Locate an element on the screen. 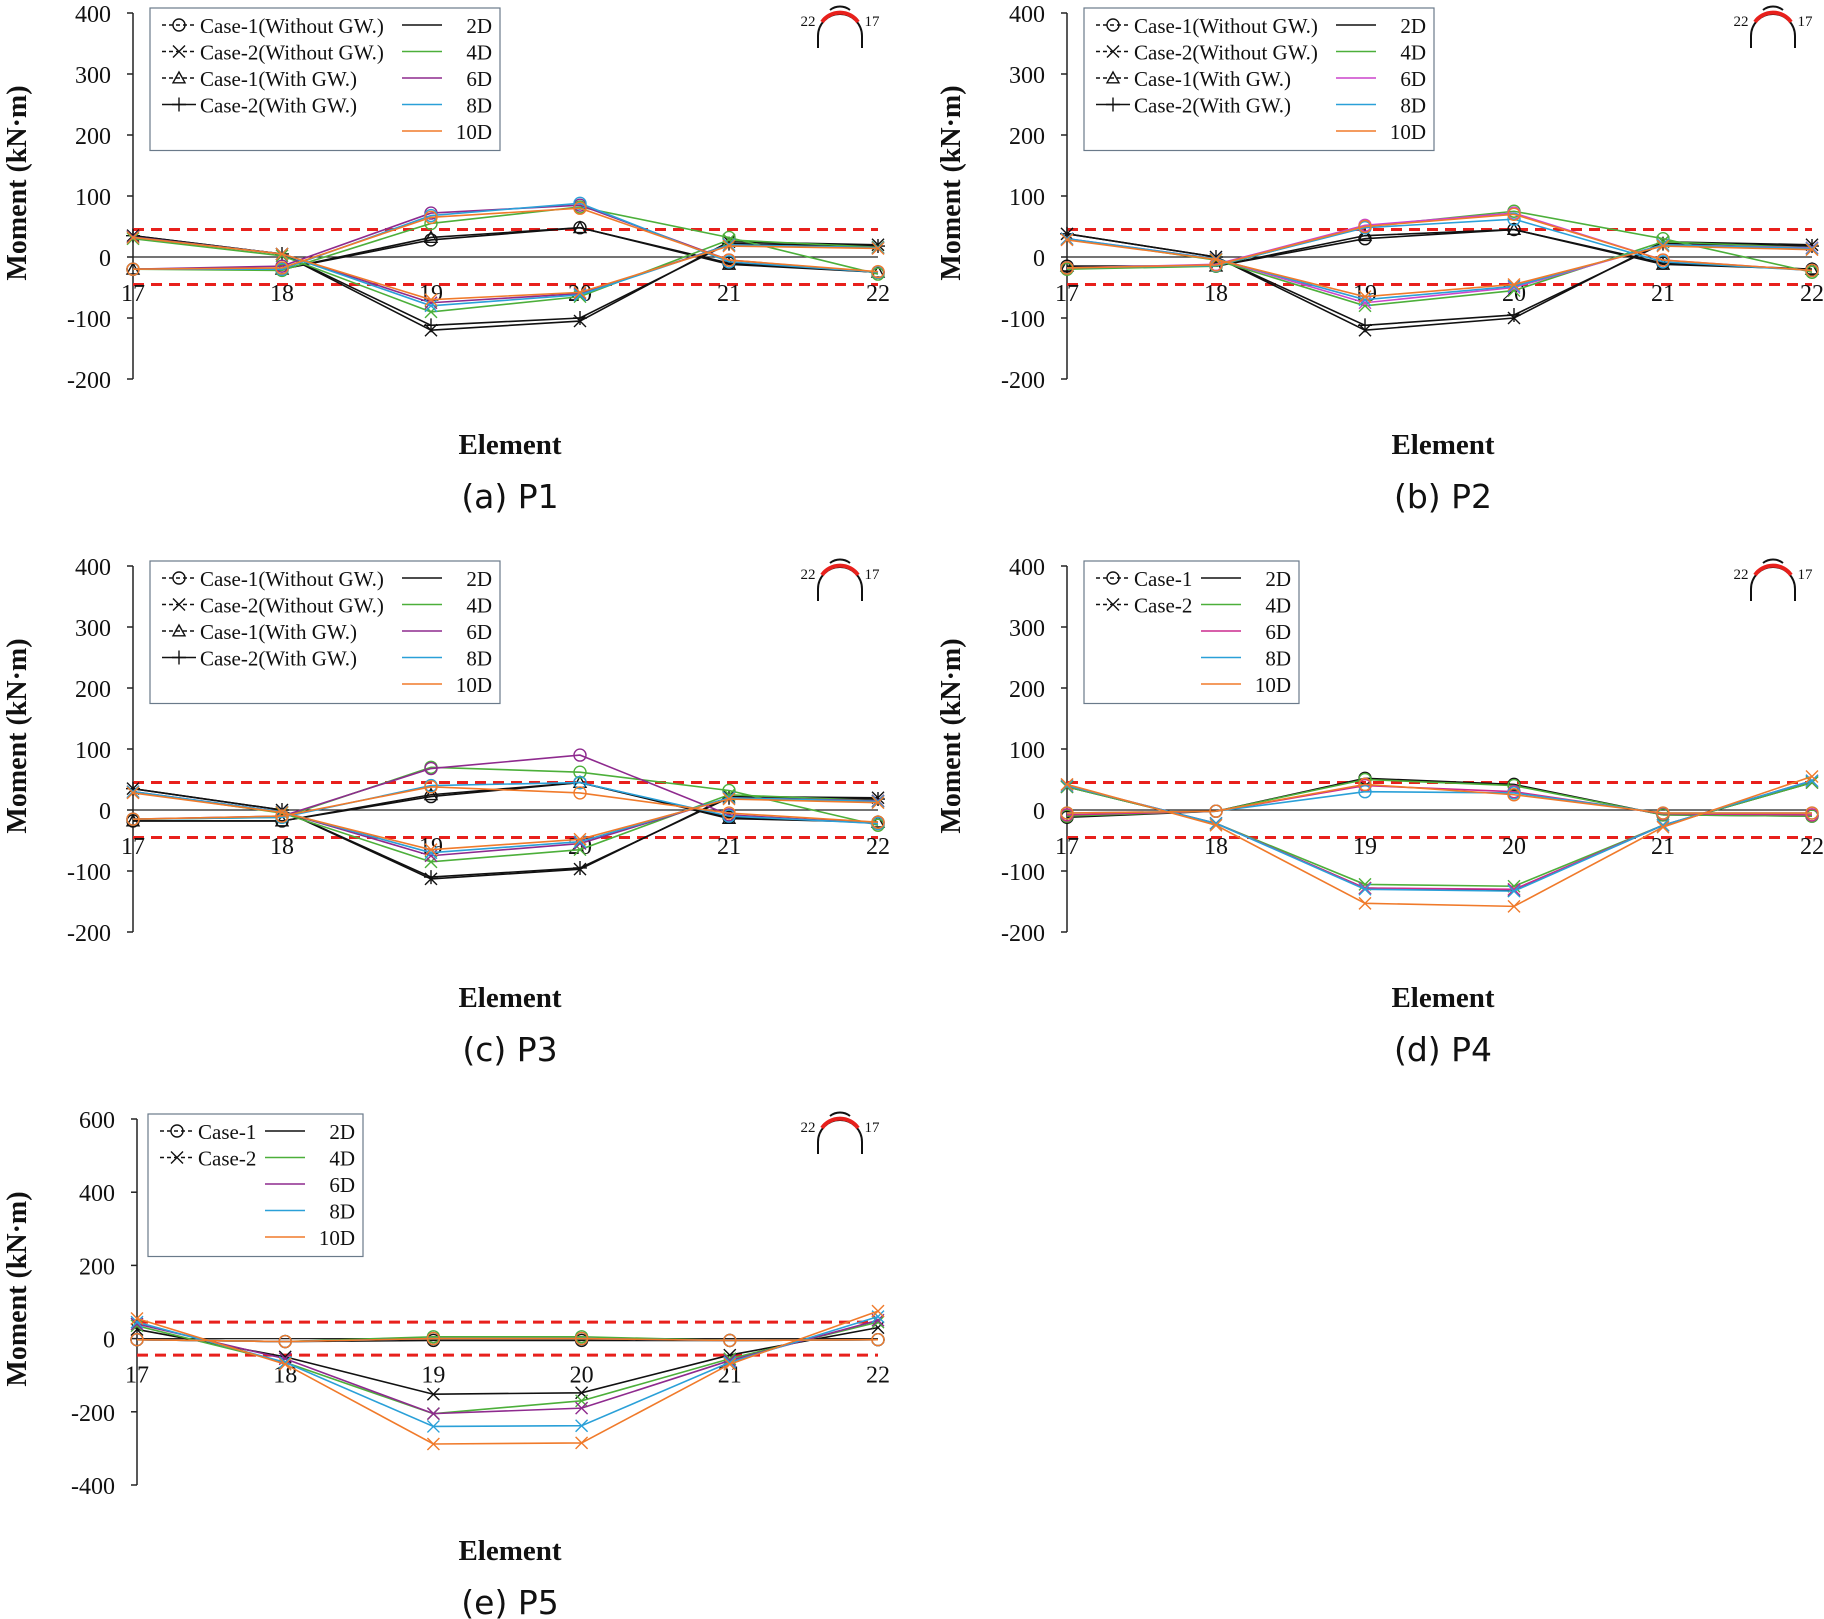 Image resolution: width=1824 pixels, height=1619 pixels. x-tick-label: 20 is located at coordinates (582, 1376).